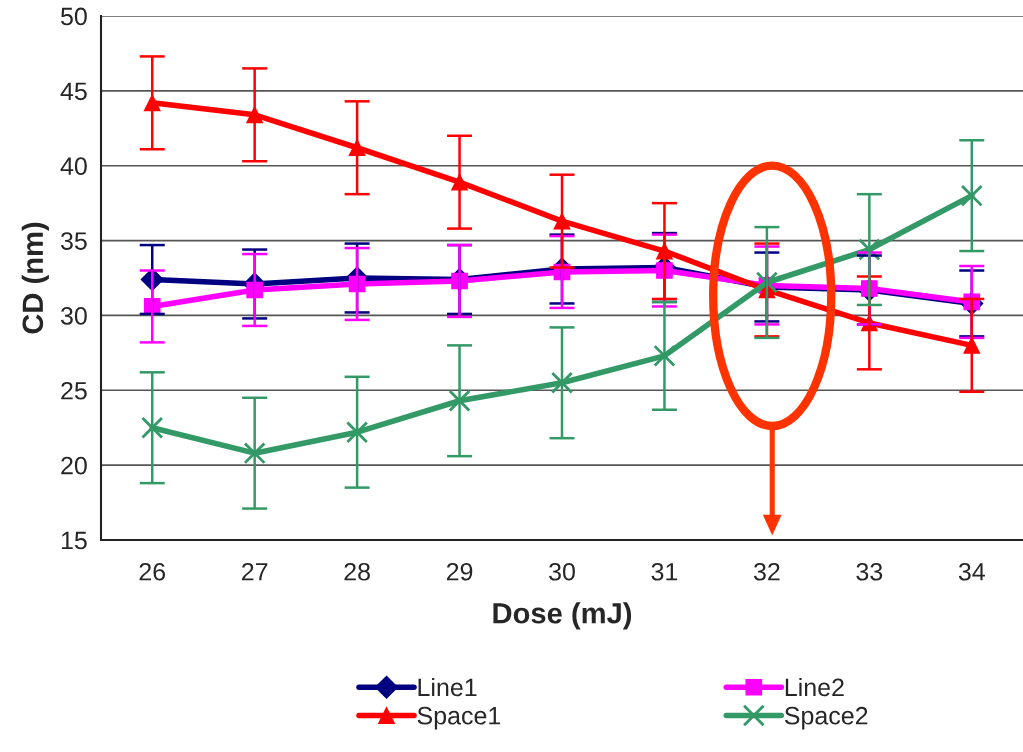 The height and width of the screenshot is (752, 1023). What do you see at coordinates (74, 390) in the screenshot?
I see `y-tick-label: 25` at bounding box center [74, 390].